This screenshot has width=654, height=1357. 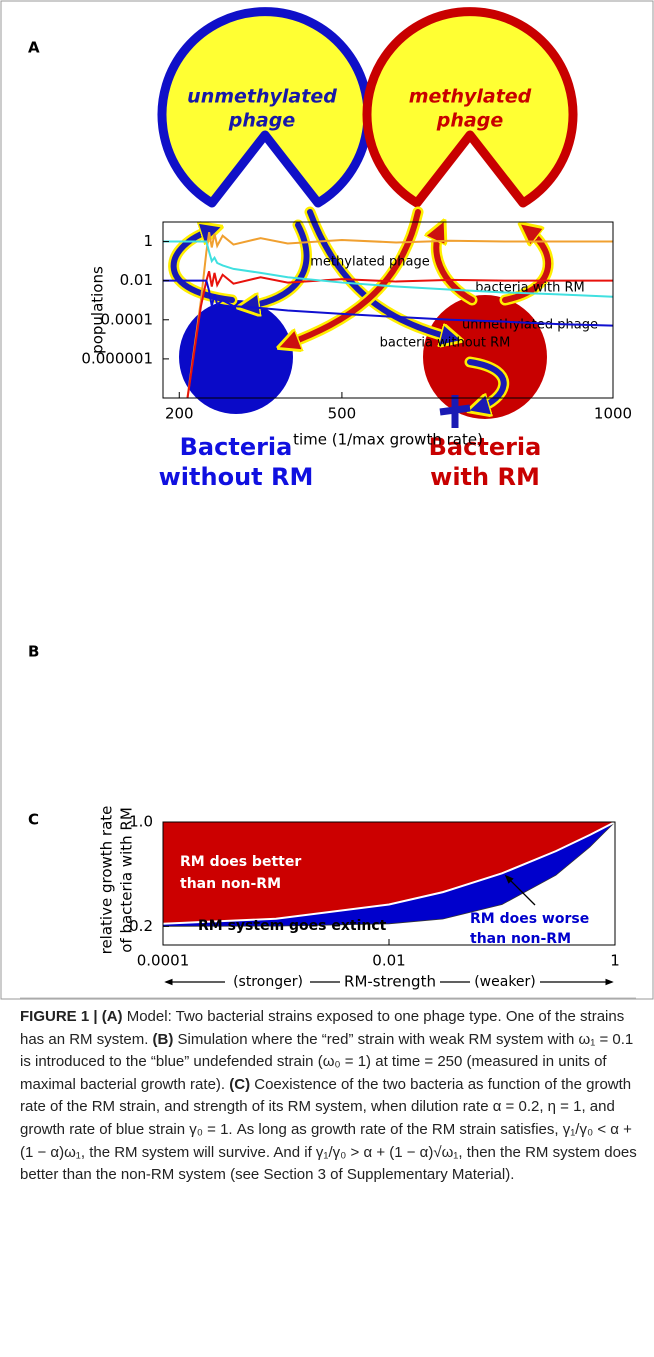 What do you see at coordinates (141, 822) in the screenshot?
I see `y-tick-label: 1.0` at bounding box center [141, 822].